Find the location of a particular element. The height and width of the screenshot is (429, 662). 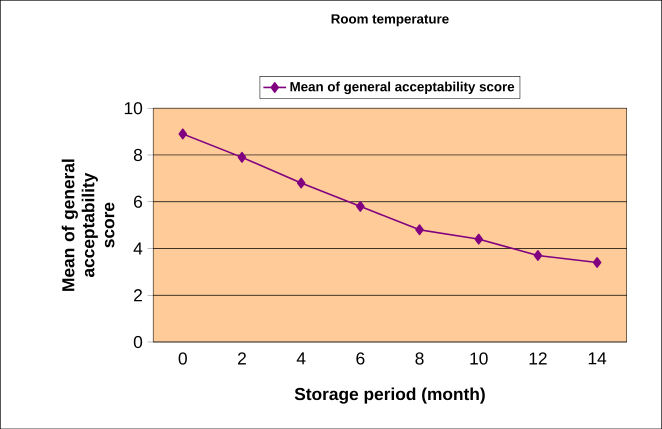

x-tick-label: 2 is located at coordinates (242, 358).